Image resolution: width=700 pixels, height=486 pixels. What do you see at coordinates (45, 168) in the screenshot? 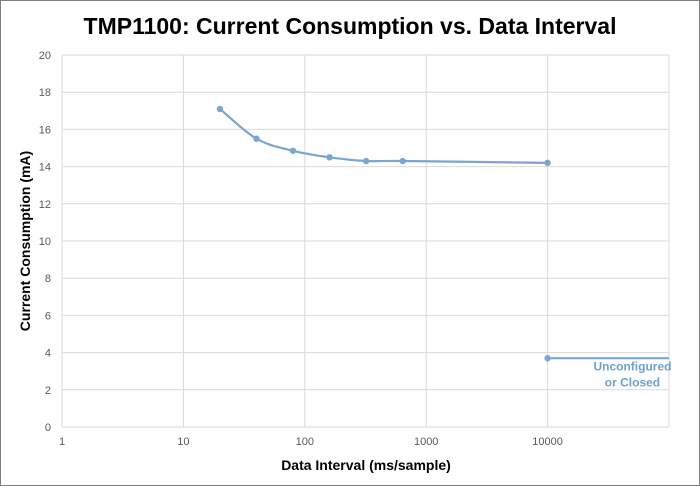
I see `y-tick-label: 14` at bounding box center [45, 168].